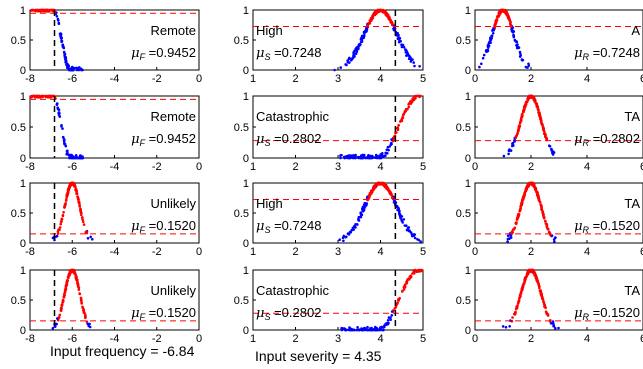 The height and width of the screenshot is (369, 643). What do you see at coordinates (157, 167) in the screenshot?
I see `x-tick-label: -2` at bounding box center [157, 167].